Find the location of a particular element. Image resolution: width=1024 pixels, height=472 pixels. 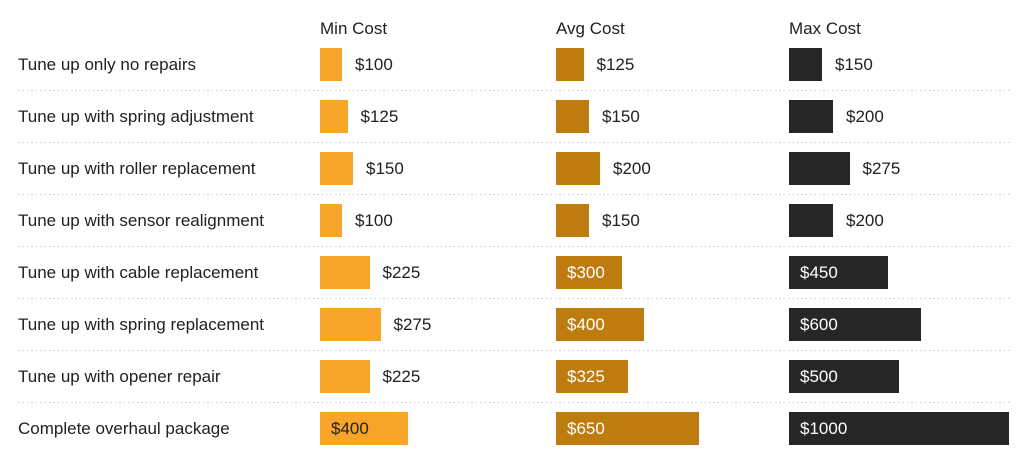

table-row: Tune up with opener repair $225 $325 $500 is located at coordinates (514, 376).